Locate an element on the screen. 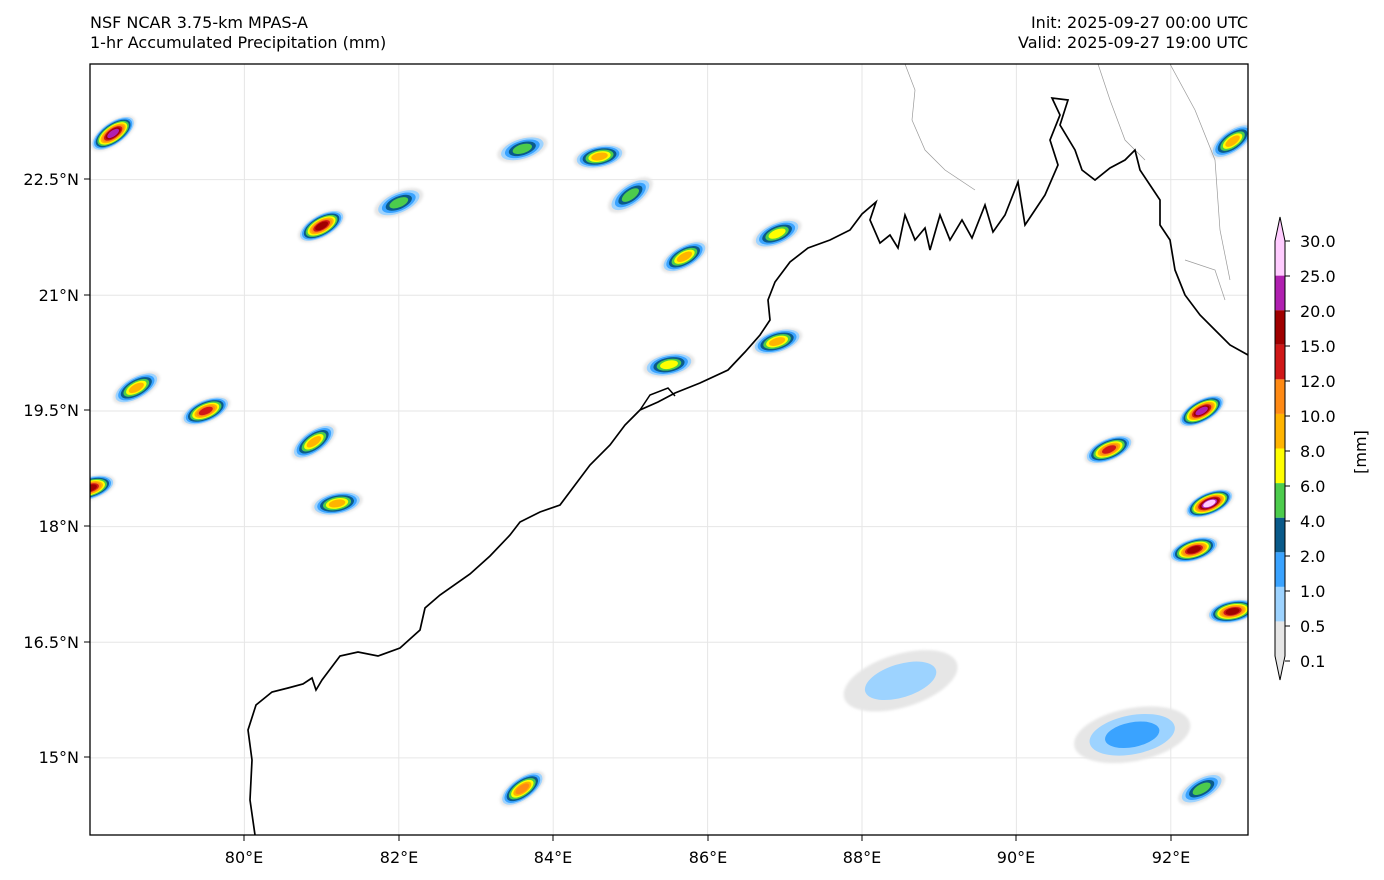 This screenshot has width=1384, height=880. lat-tick-label: 18°N is located at coordinates (59, 526).